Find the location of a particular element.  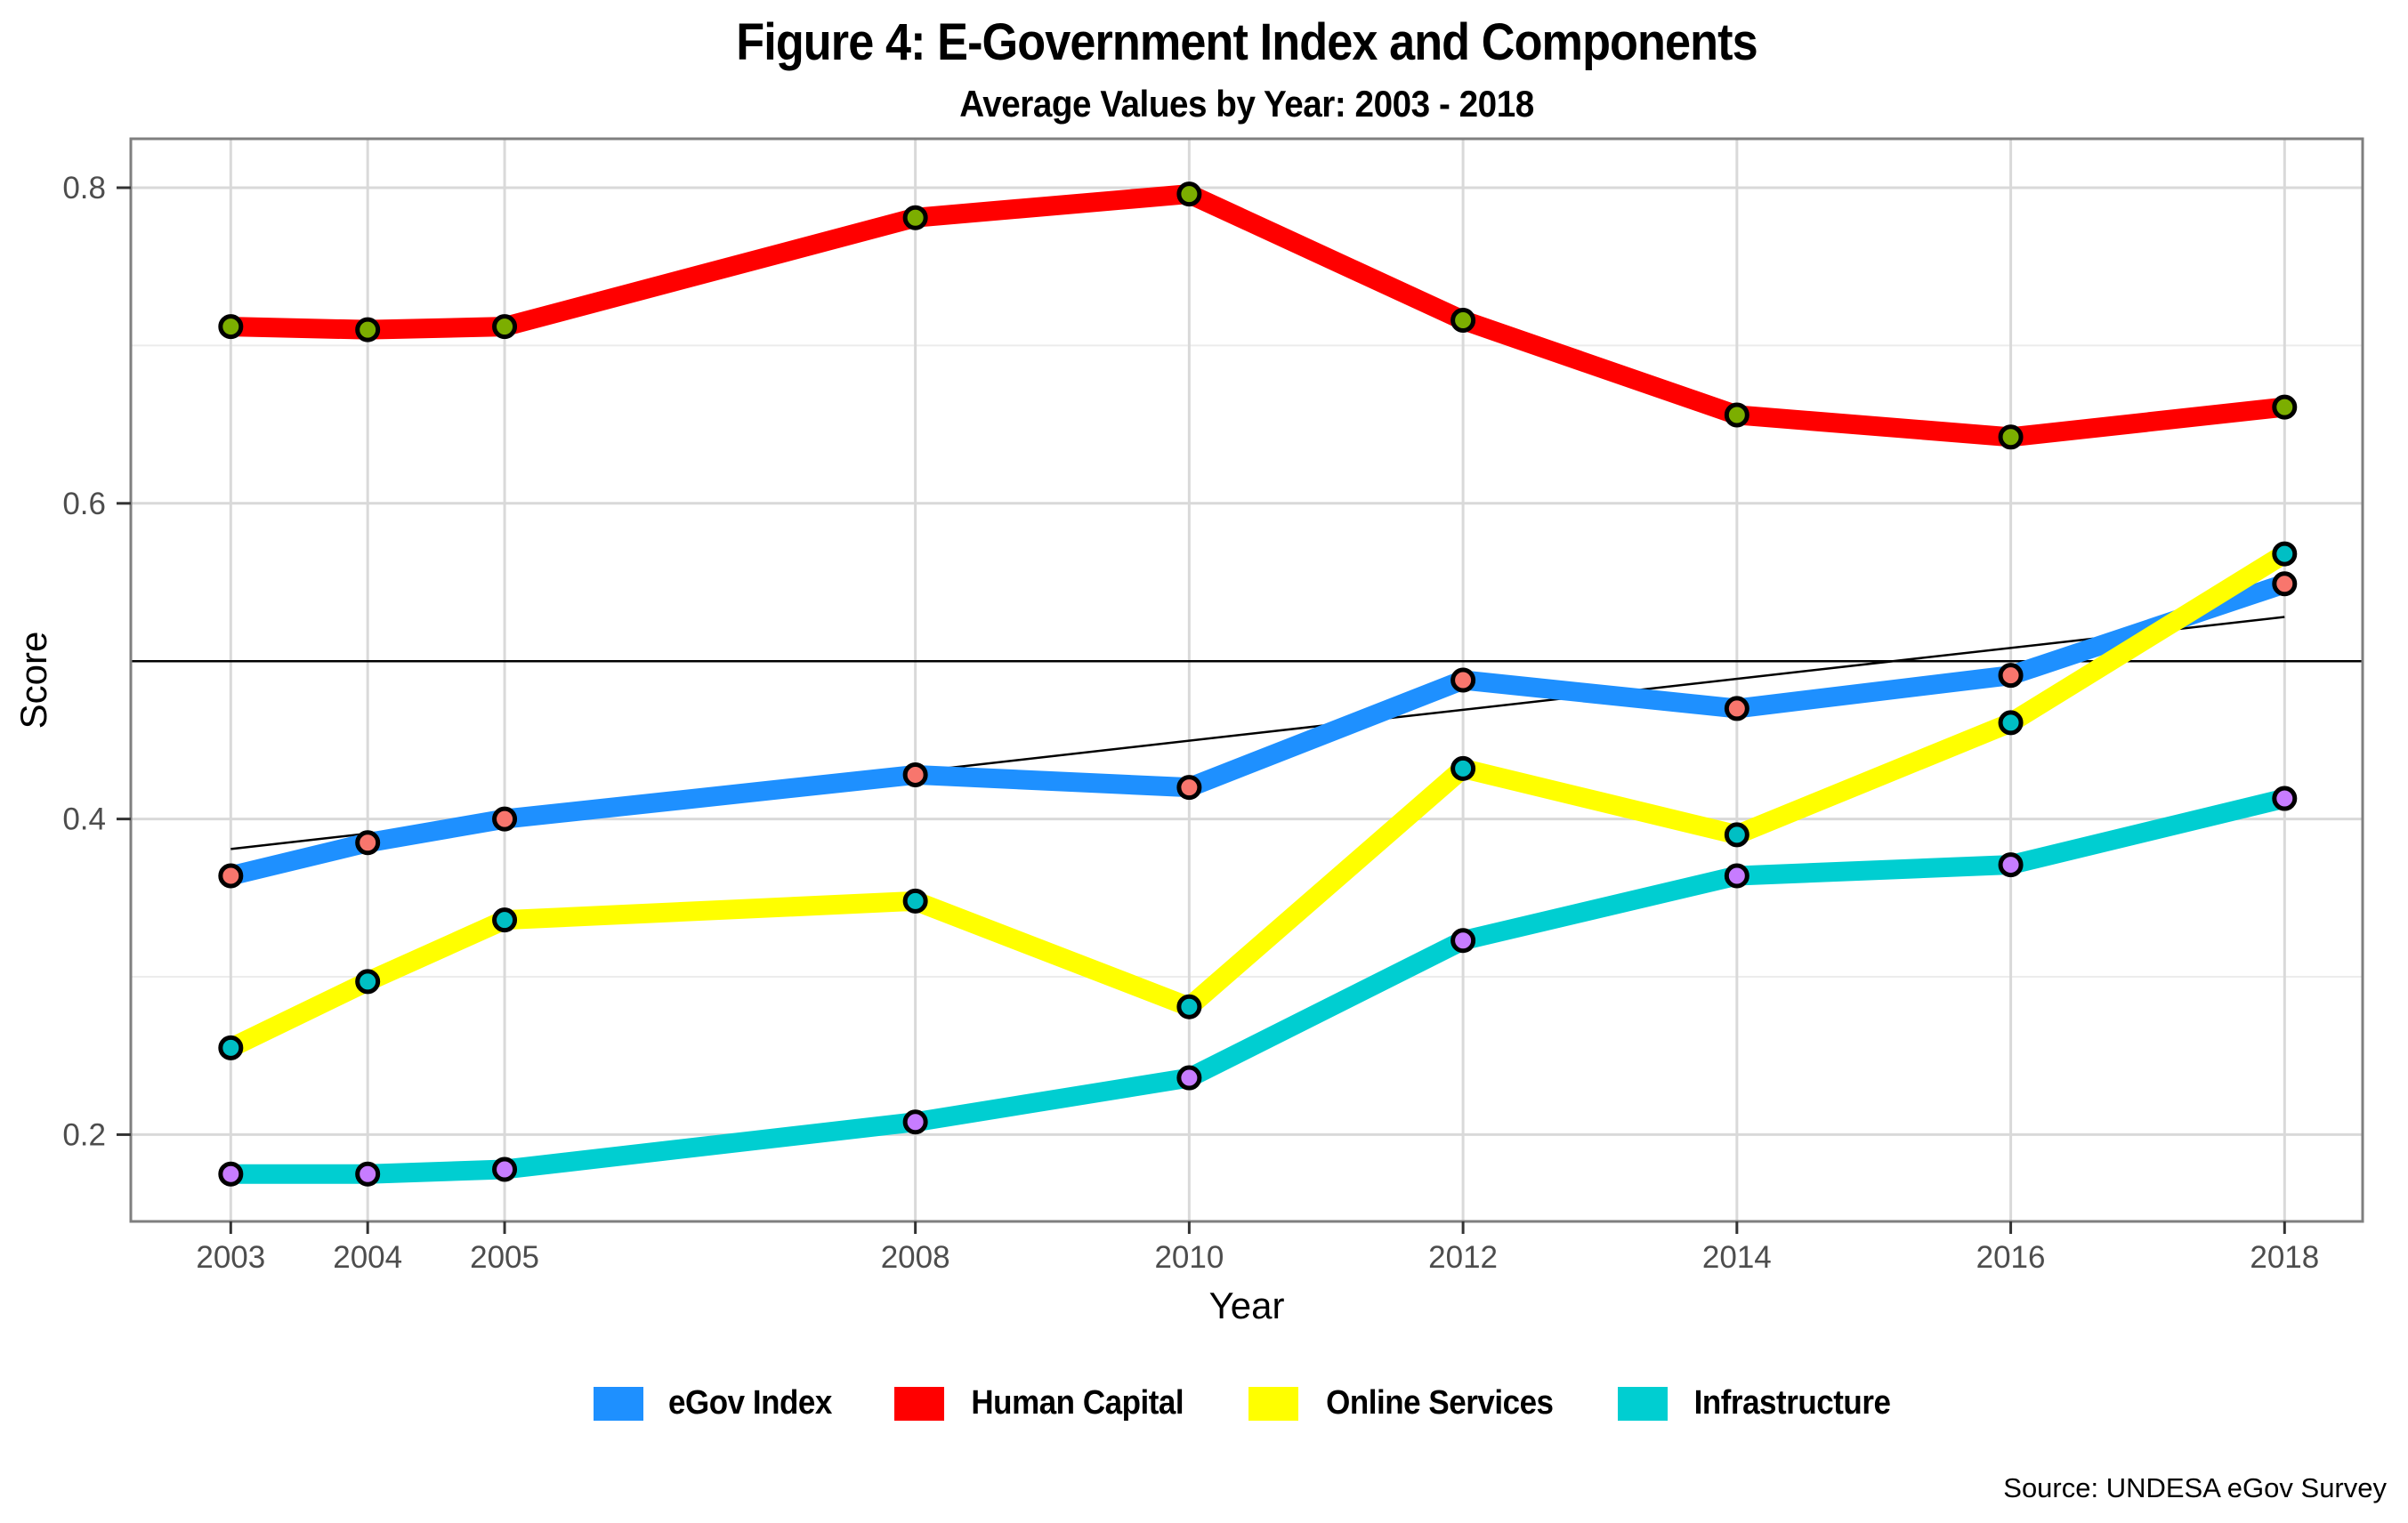

data-point-human-capital-2005 is located at coordinates (505, 327).